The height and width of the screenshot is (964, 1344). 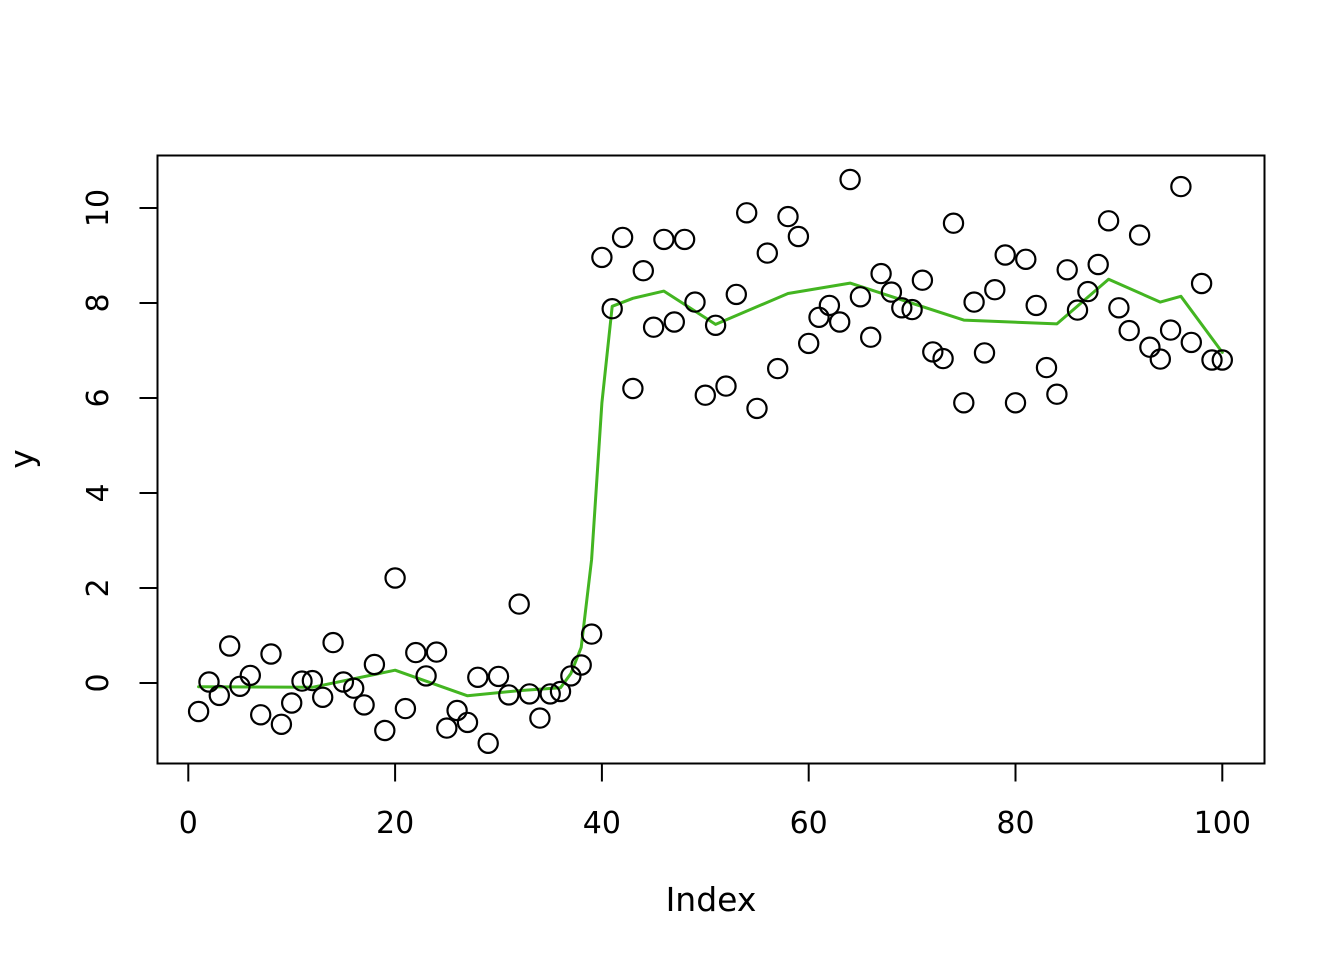 I want to click on x-tick-label: 0, so click(x=188, y=823).